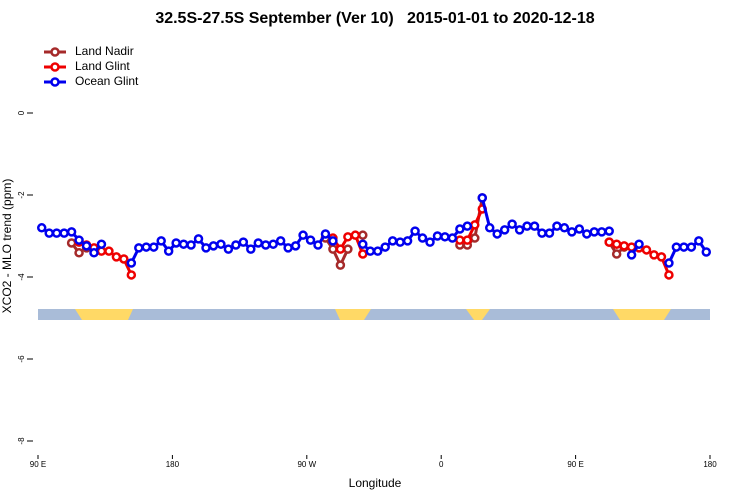 The width and height of the screenshot is (750, 500). I want to click on x-tick-label: 90 W, so click(306, 464).